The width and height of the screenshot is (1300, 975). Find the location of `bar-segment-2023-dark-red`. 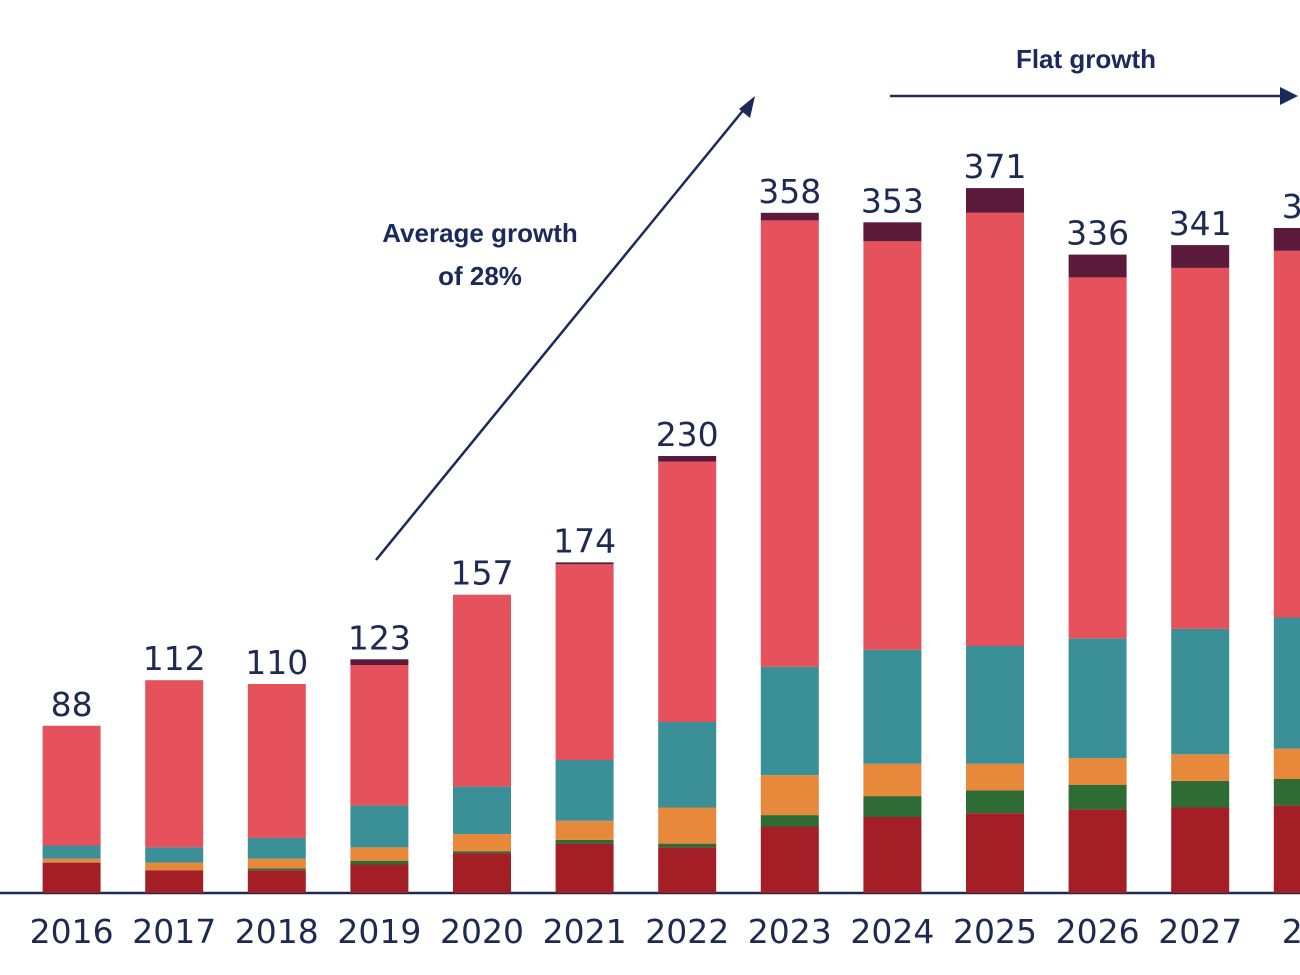

bar-segment-2023-dark-red is located at coordinates (789, 859).